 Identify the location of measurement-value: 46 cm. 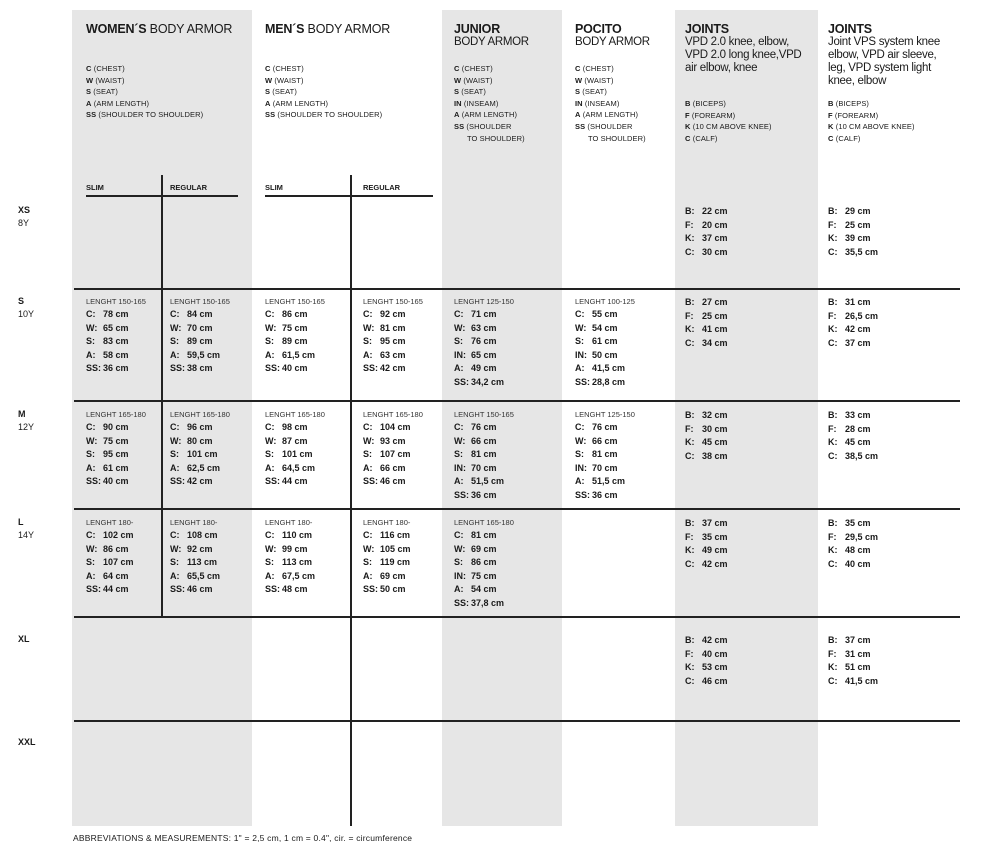
(393, 481).